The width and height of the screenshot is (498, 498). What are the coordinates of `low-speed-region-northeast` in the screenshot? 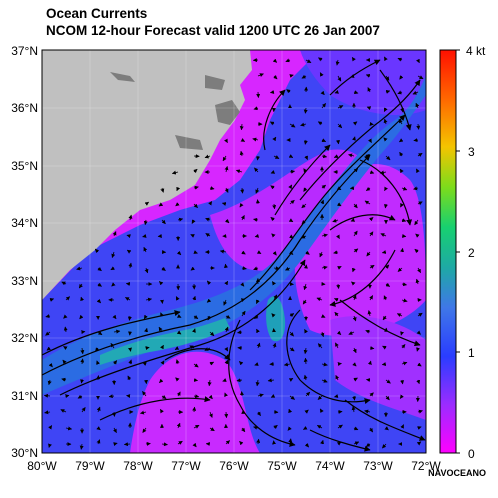 It's located at (363, 82).